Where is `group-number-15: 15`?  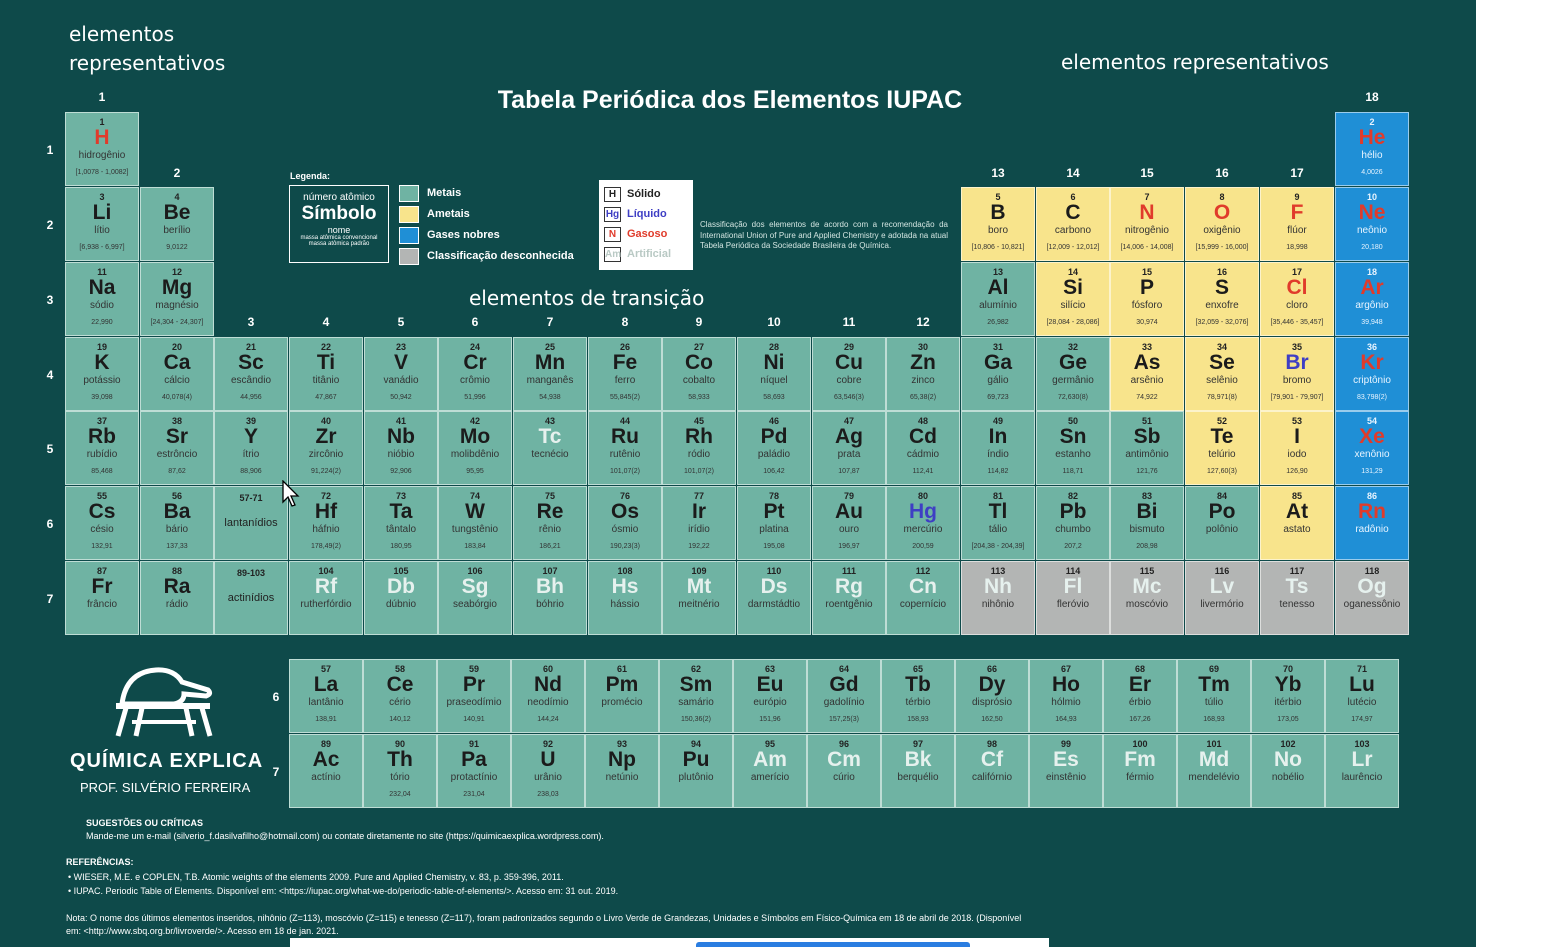 group-number-15: 15 is located at coordinates (1147, 173).